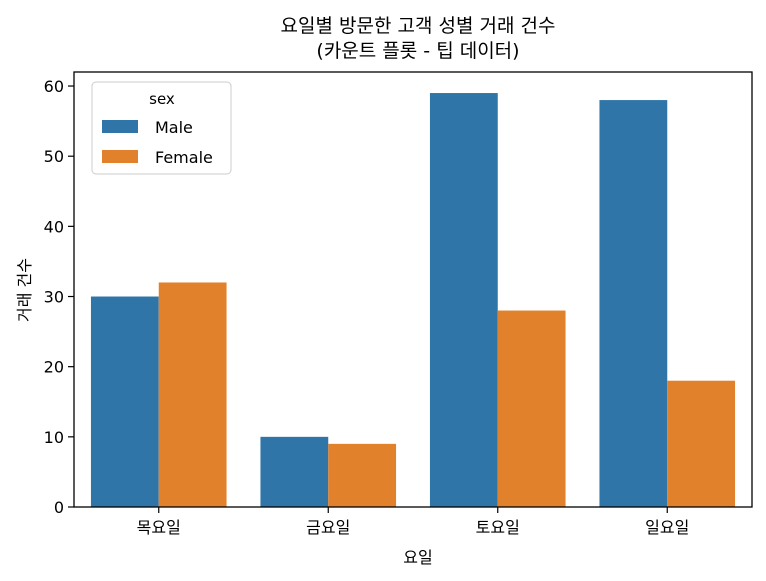 This screenshot has height=581, width=766. I want to click on legend: sex Male Female, so click(161, 128).